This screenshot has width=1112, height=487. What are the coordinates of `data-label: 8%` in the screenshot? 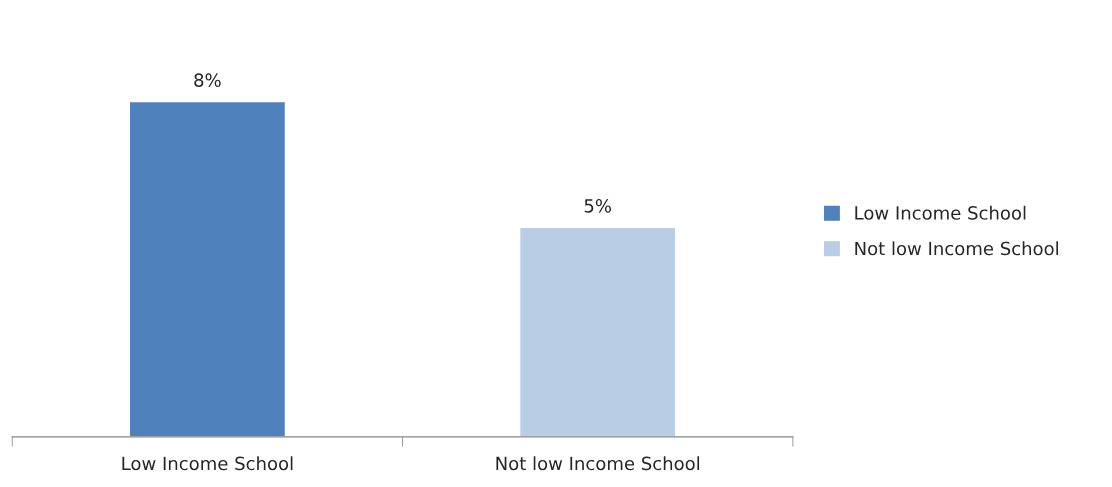 It's located at (207, 80).